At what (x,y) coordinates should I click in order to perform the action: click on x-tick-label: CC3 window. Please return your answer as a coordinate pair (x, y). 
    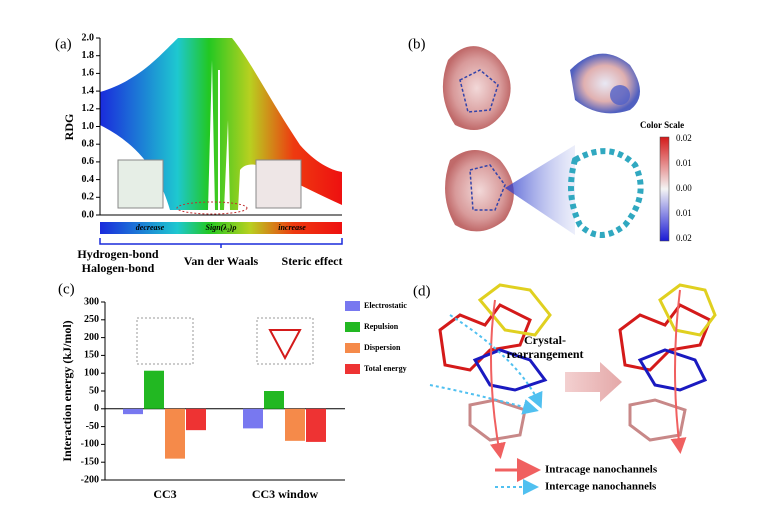
    Looking at the image, I should click on (285, 494).